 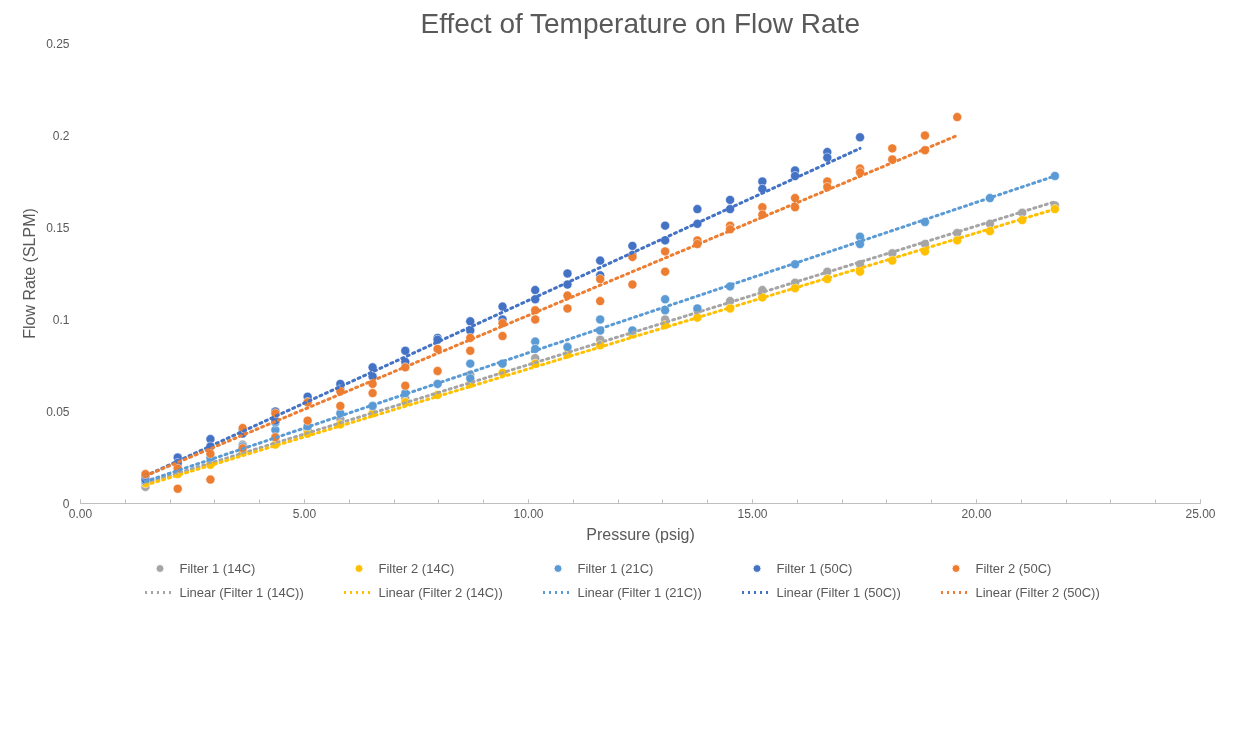 What do you see at coordinates (58, 228) in the screenshot?
I see `y-tick-label: 0.15` at bounding box center [58, 228].